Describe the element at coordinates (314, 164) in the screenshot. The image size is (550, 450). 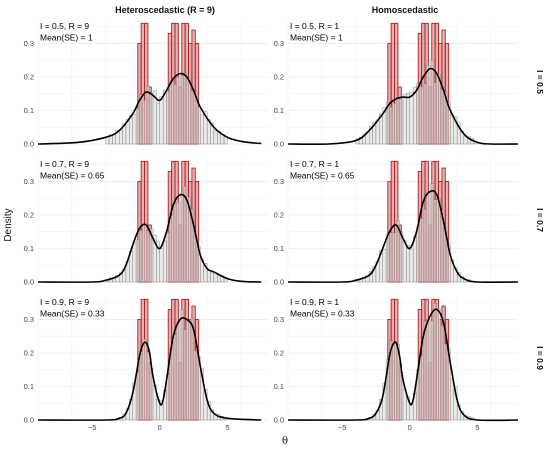
I see `panel-annotation: I = 0.7, R = 1` at that location.